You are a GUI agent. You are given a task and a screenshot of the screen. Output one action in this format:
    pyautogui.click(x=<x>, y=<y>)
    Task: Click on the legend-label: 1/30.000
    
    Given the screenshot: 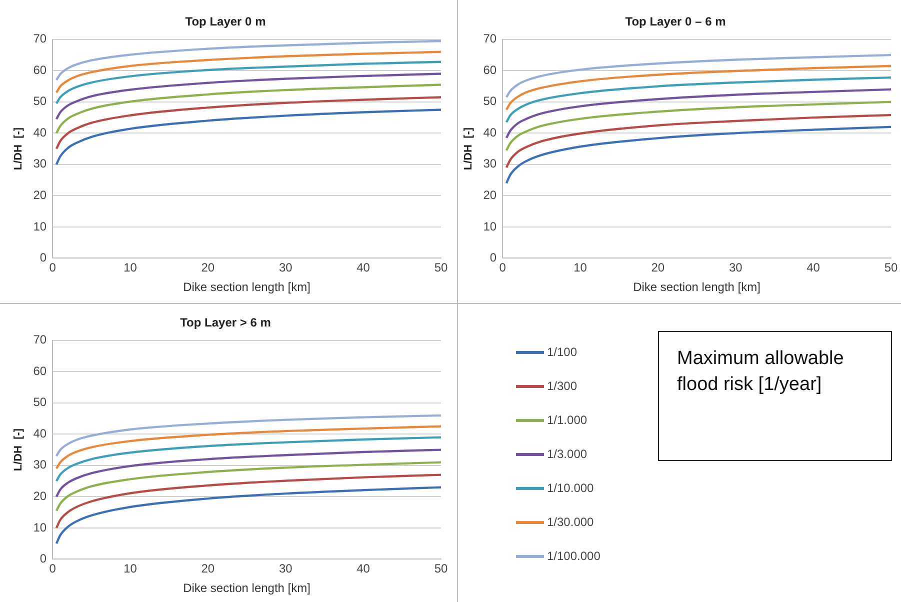 What is the action you would take?
    pyautogui.click(x=570, y=522)
    